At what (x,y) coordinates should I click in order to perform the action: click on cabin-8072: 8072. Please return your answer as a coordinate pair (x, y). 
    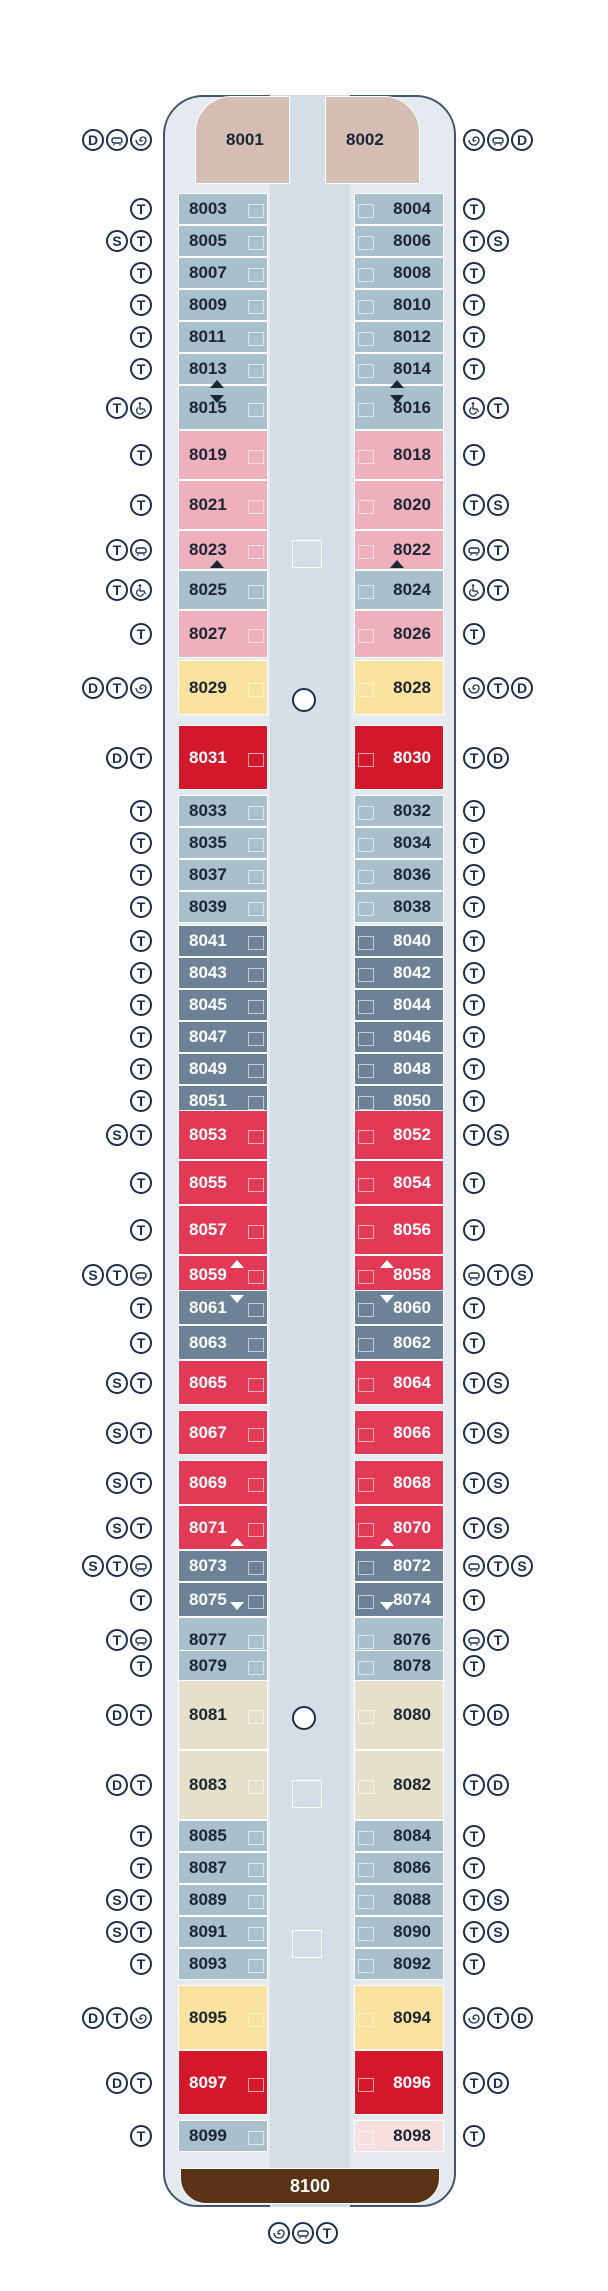
    Looking at the image, I should click on (399, 1566).